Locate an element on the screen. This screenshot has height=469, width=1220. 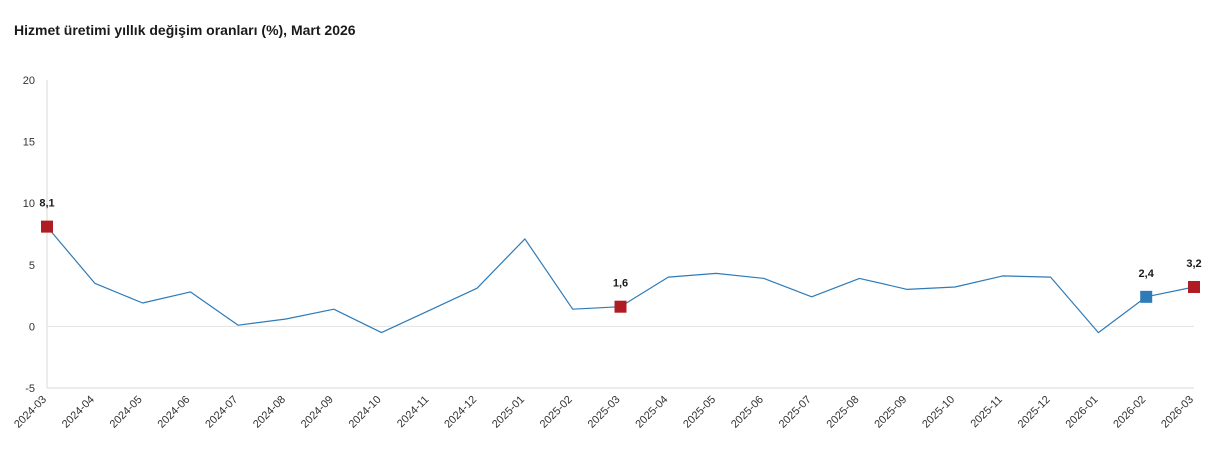
data-label: 8,1 is located at coordinates (46, 204).